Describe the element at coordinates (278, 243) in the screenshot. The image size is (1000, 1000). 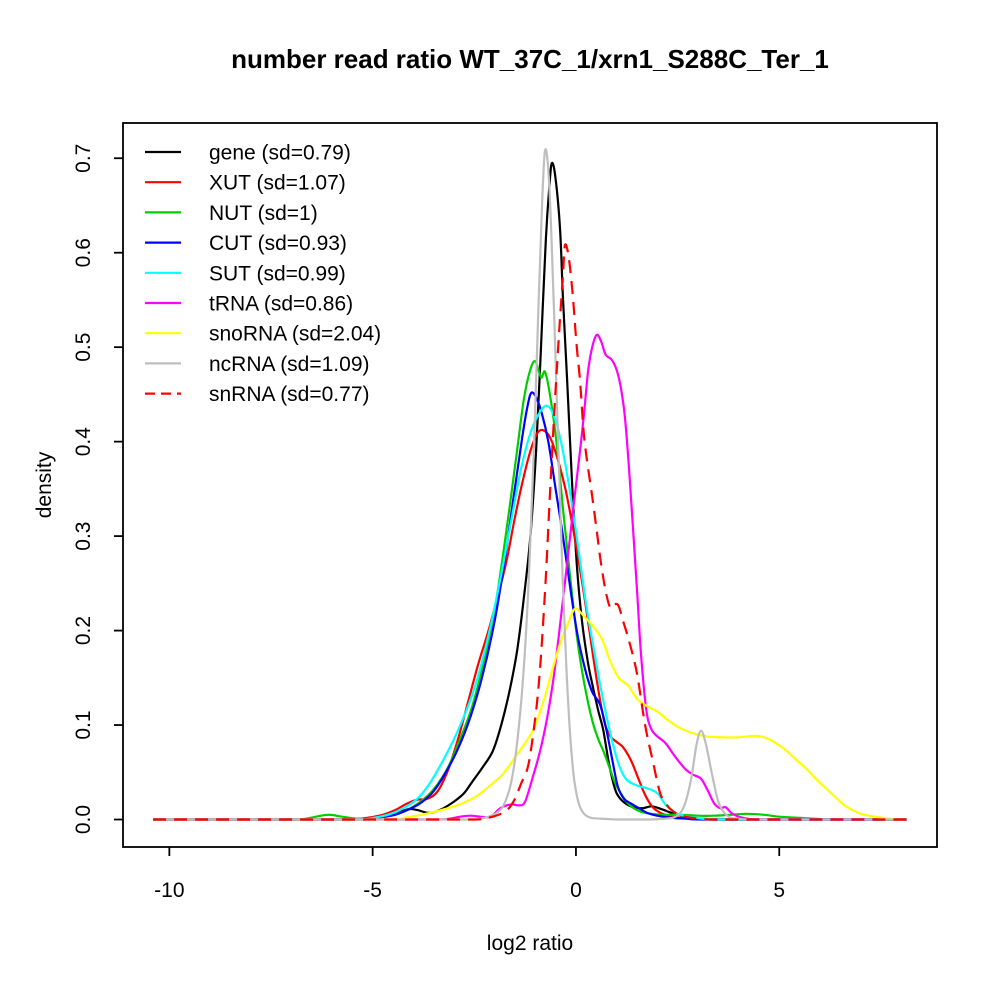
I see `legend-label-CUT: CUT (sd=0.93)` at that location.